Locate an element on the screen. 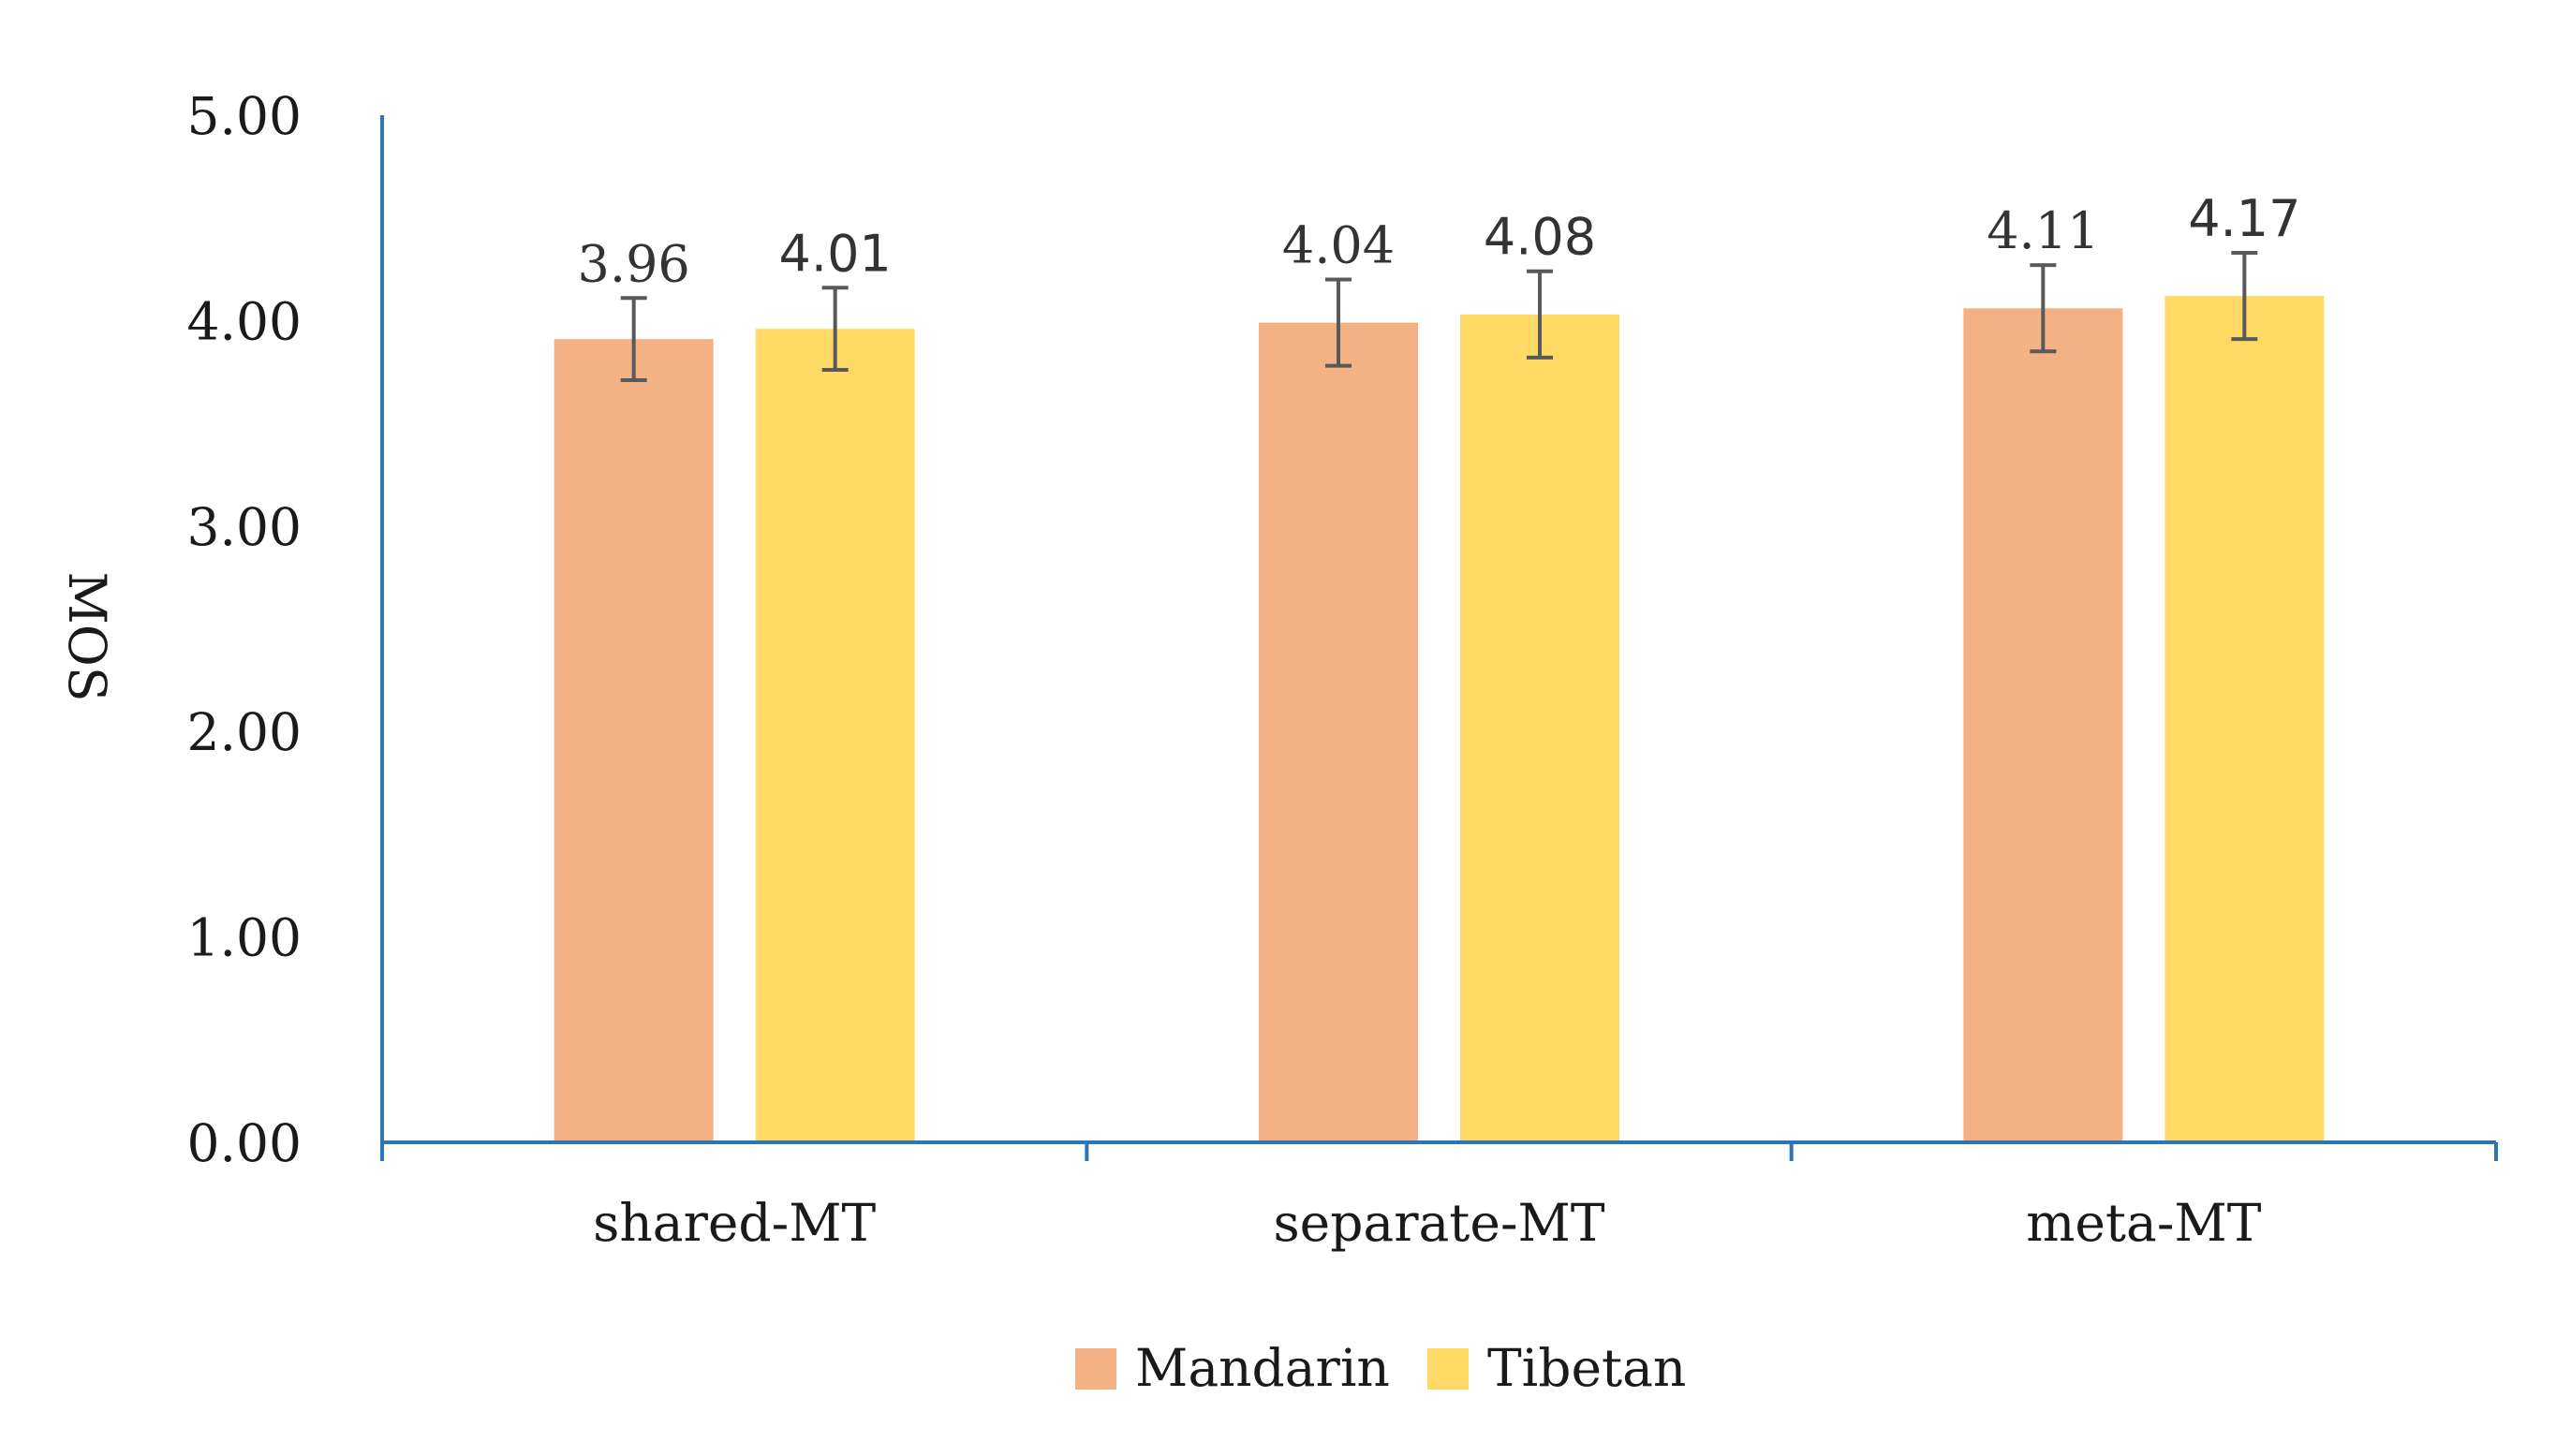 Image resolution: width=2556 pixels, height=1456 pixels. bar-mandarin-shared-MT is located at coordinates (634, 740).